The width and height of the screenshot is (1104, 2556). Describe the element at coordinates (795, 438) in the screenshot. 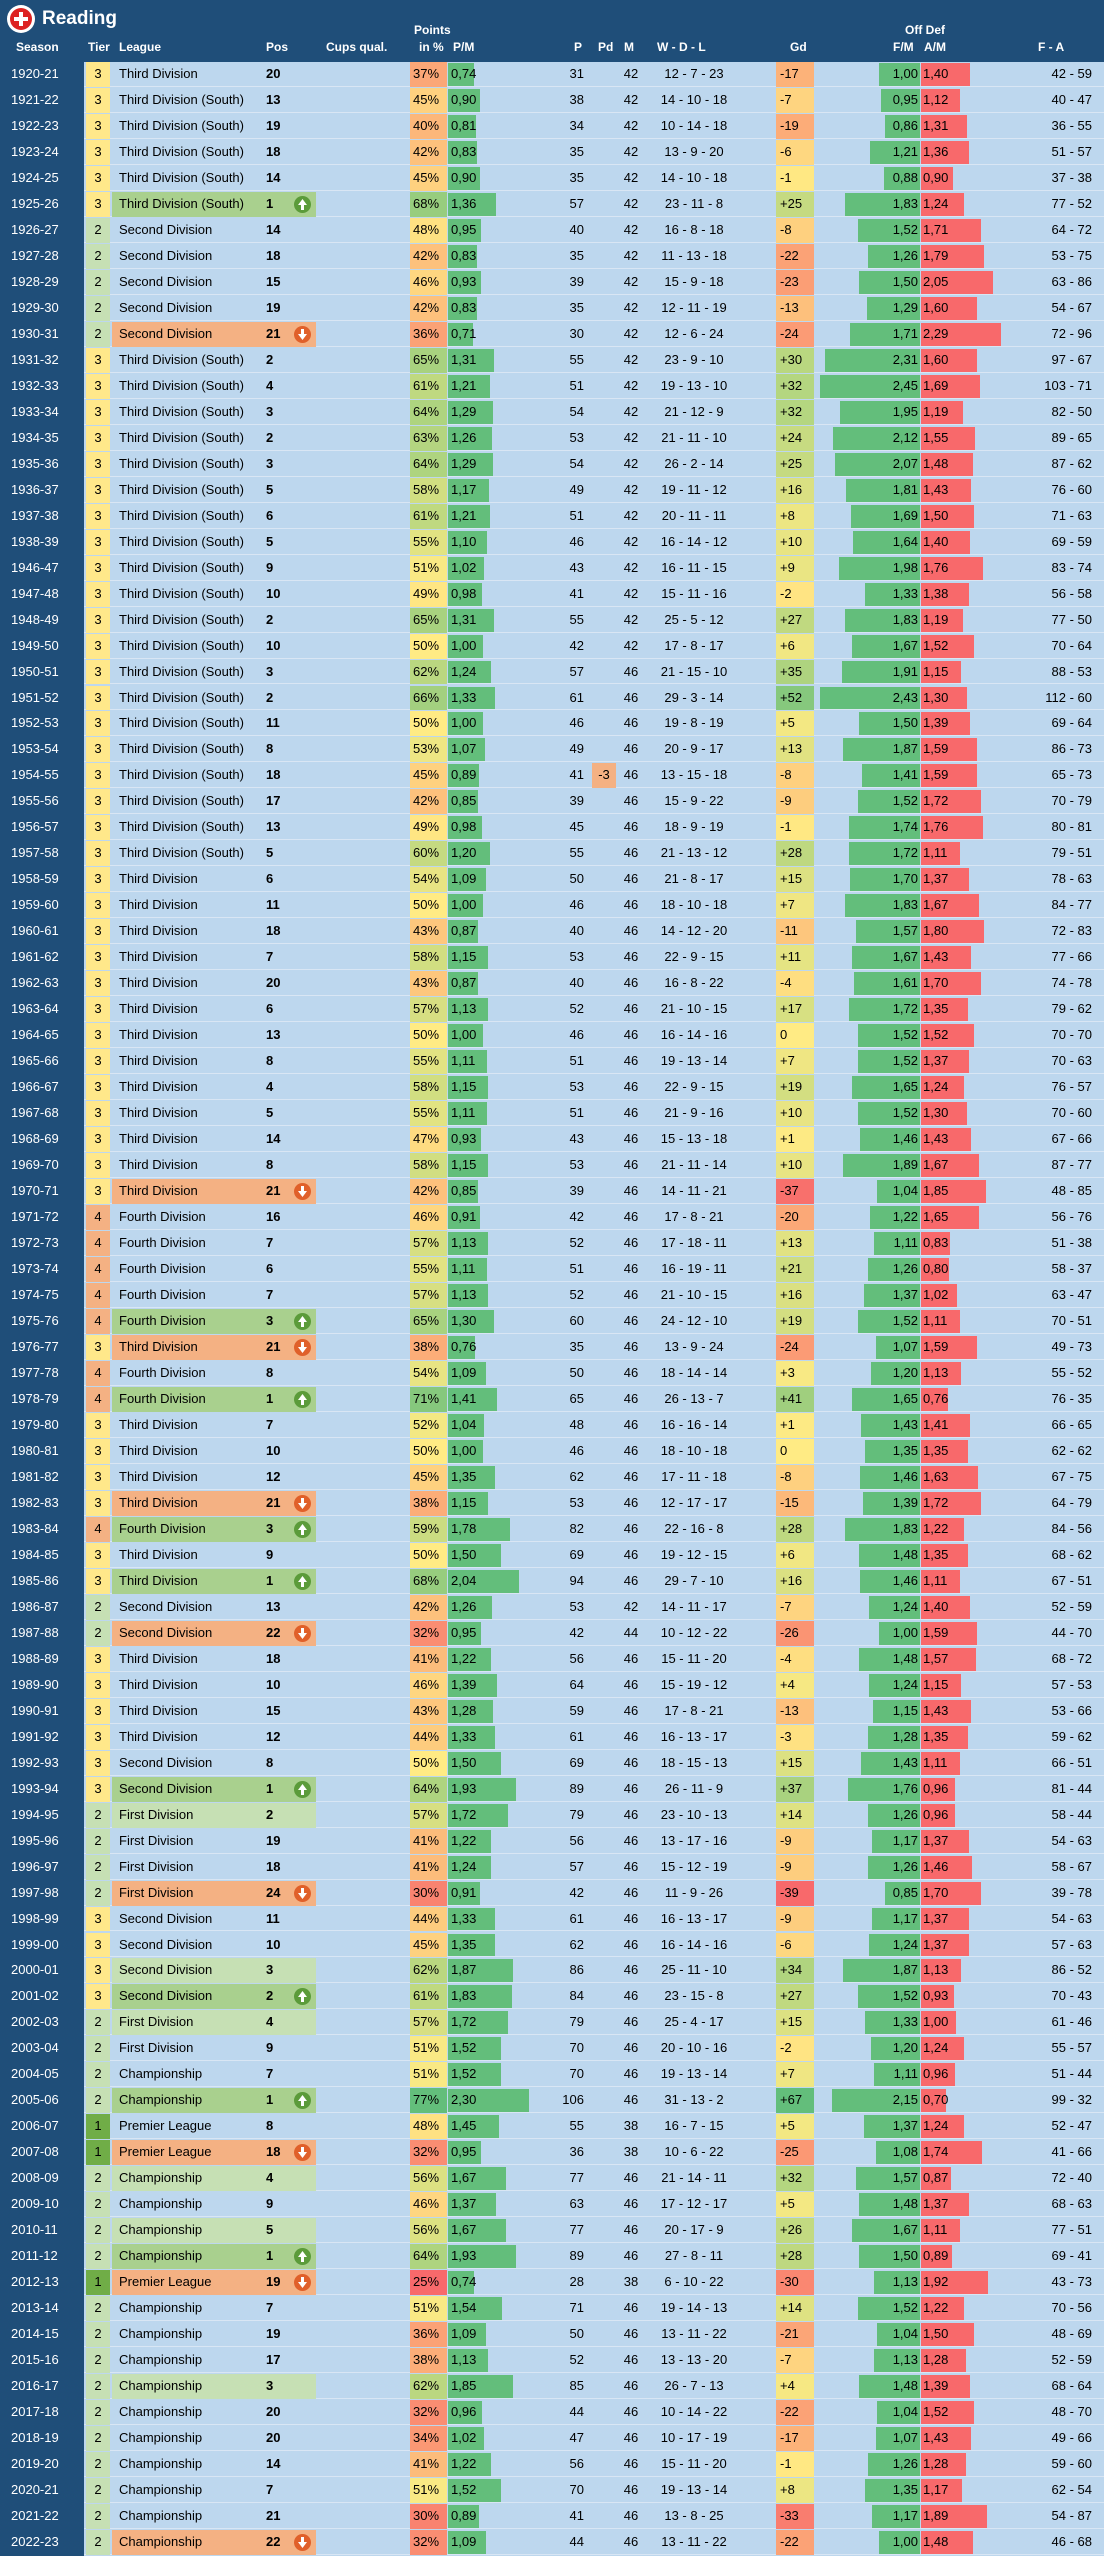

I see `goal-diff: +24` at that location.